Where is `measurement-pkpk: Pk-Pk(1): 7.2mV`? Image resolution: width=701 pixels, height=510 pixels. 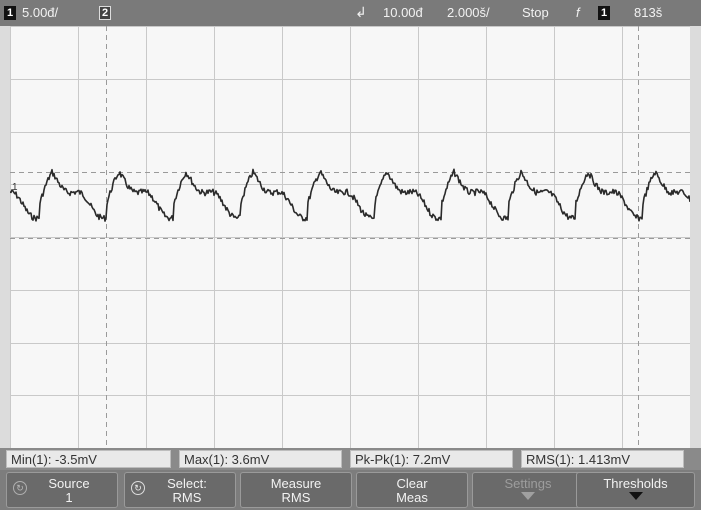
measurement-pkpk: Pk-Pk(1): 7.2mV is located at coordinates (431, 459).